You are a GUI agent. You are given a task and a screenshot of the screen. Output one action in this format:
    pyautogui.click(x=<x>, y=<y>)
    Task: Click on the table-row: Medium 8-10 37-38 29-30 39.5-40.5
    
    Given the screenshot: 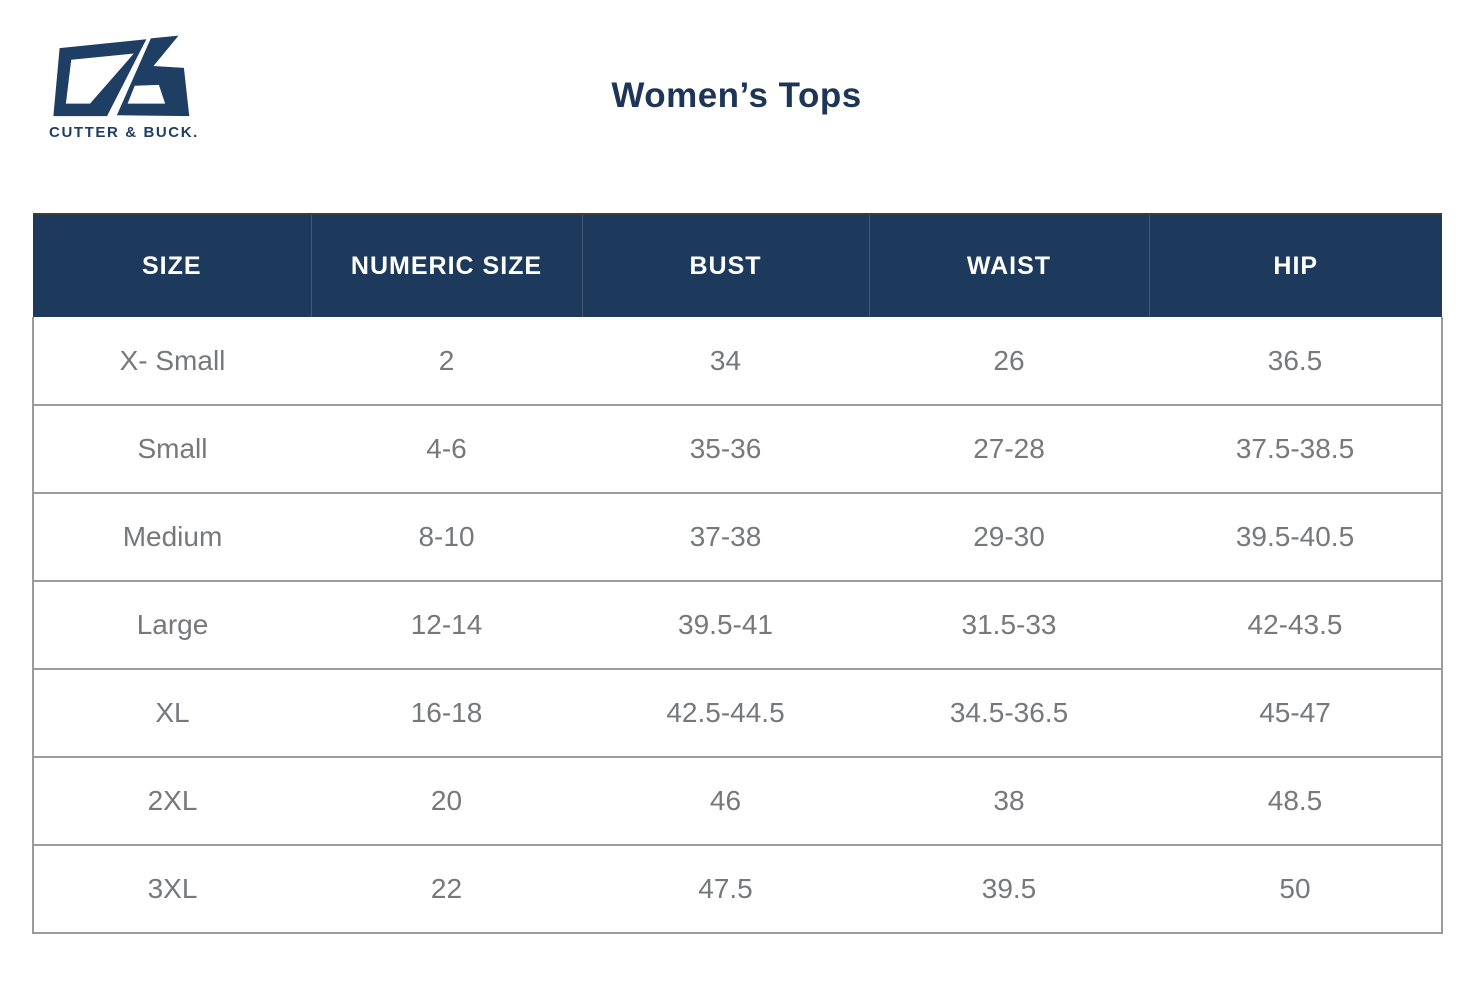 What is the action you would take?
    pyautogui.click(x=737, y=537)
    